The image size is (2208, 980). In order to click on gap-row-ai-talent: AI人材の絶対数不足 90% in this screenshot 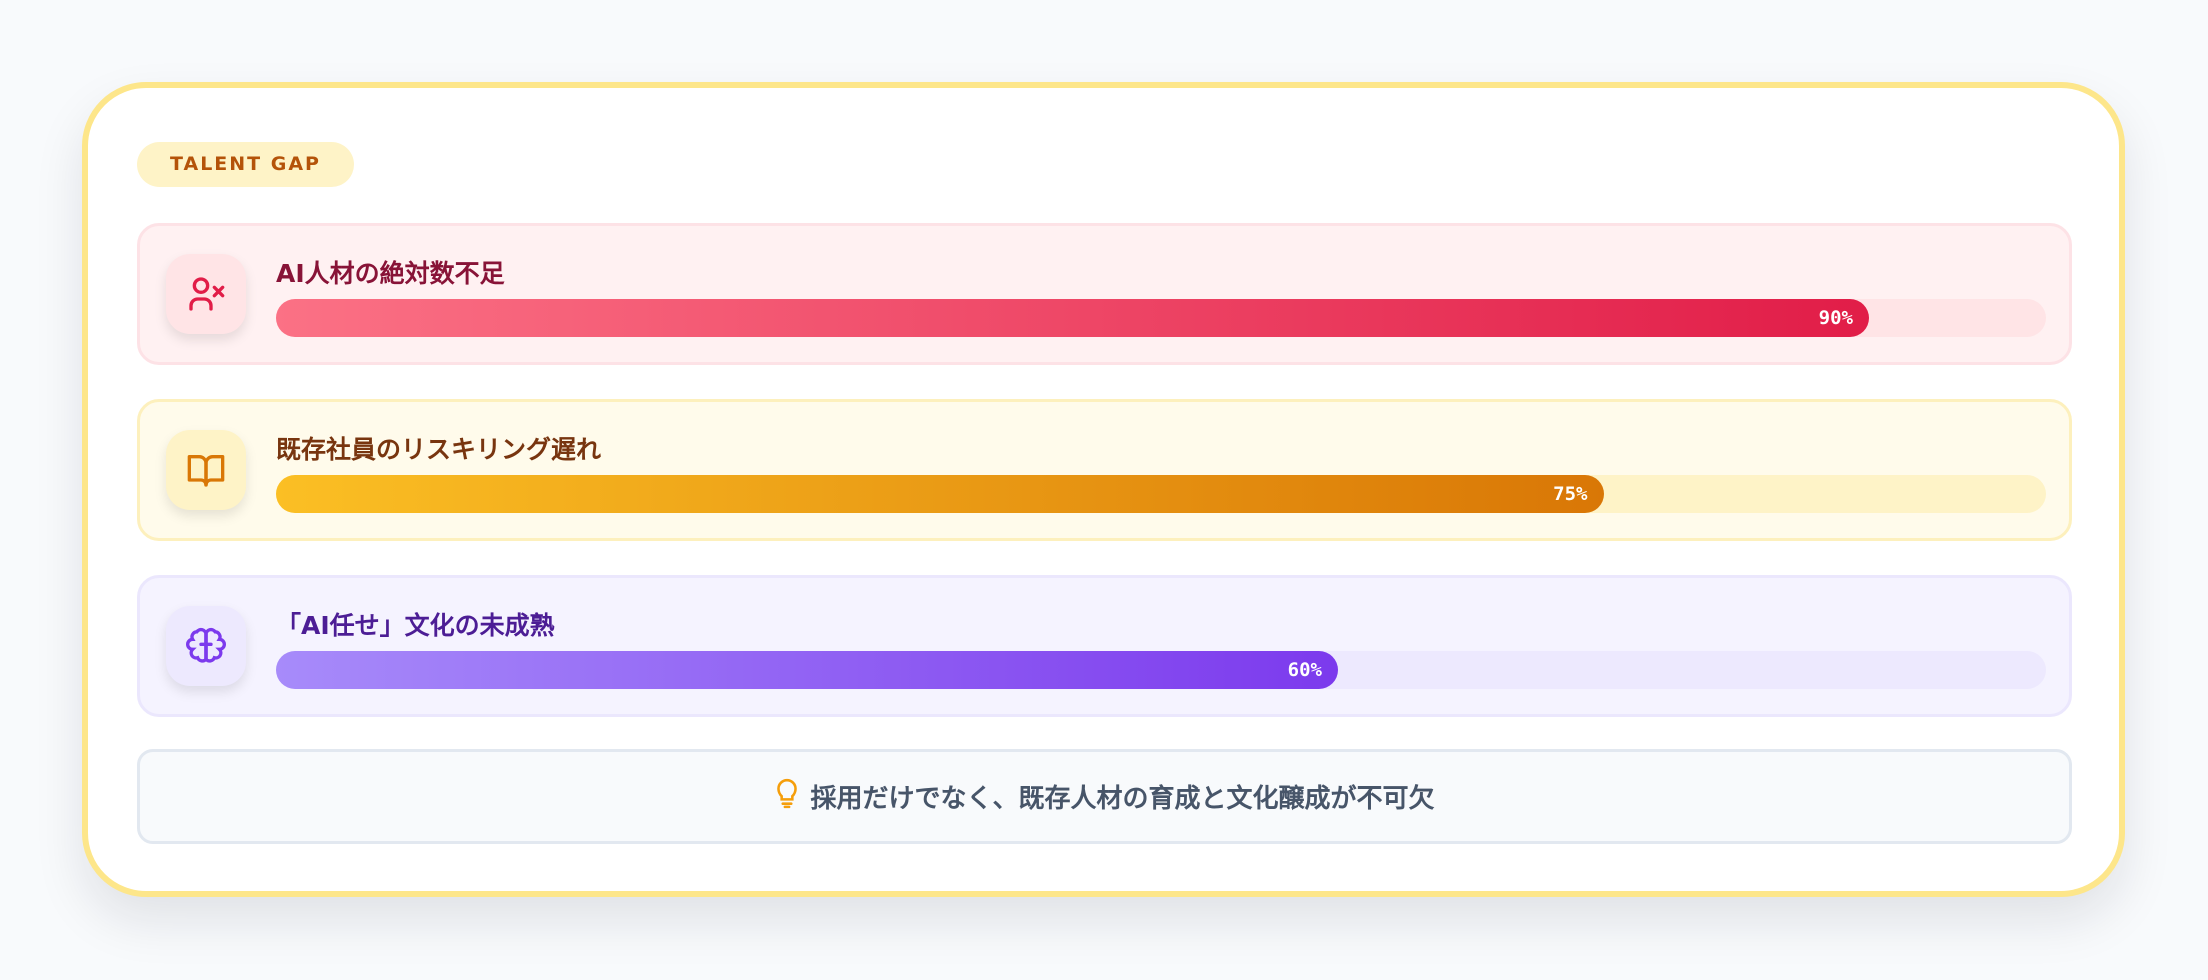, I will do `click(1104, 294)`.